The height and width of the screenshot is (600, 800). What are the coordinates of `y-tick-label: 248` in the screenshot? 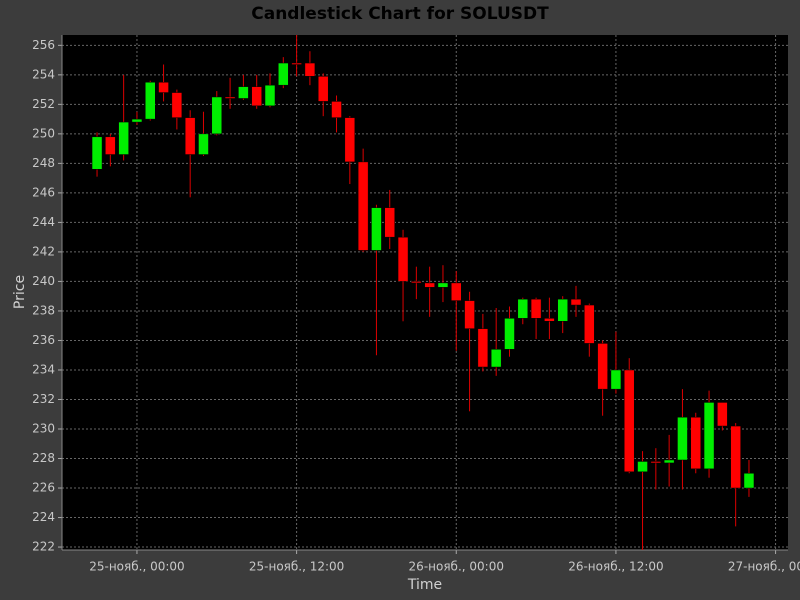 It's located at (43, 163).